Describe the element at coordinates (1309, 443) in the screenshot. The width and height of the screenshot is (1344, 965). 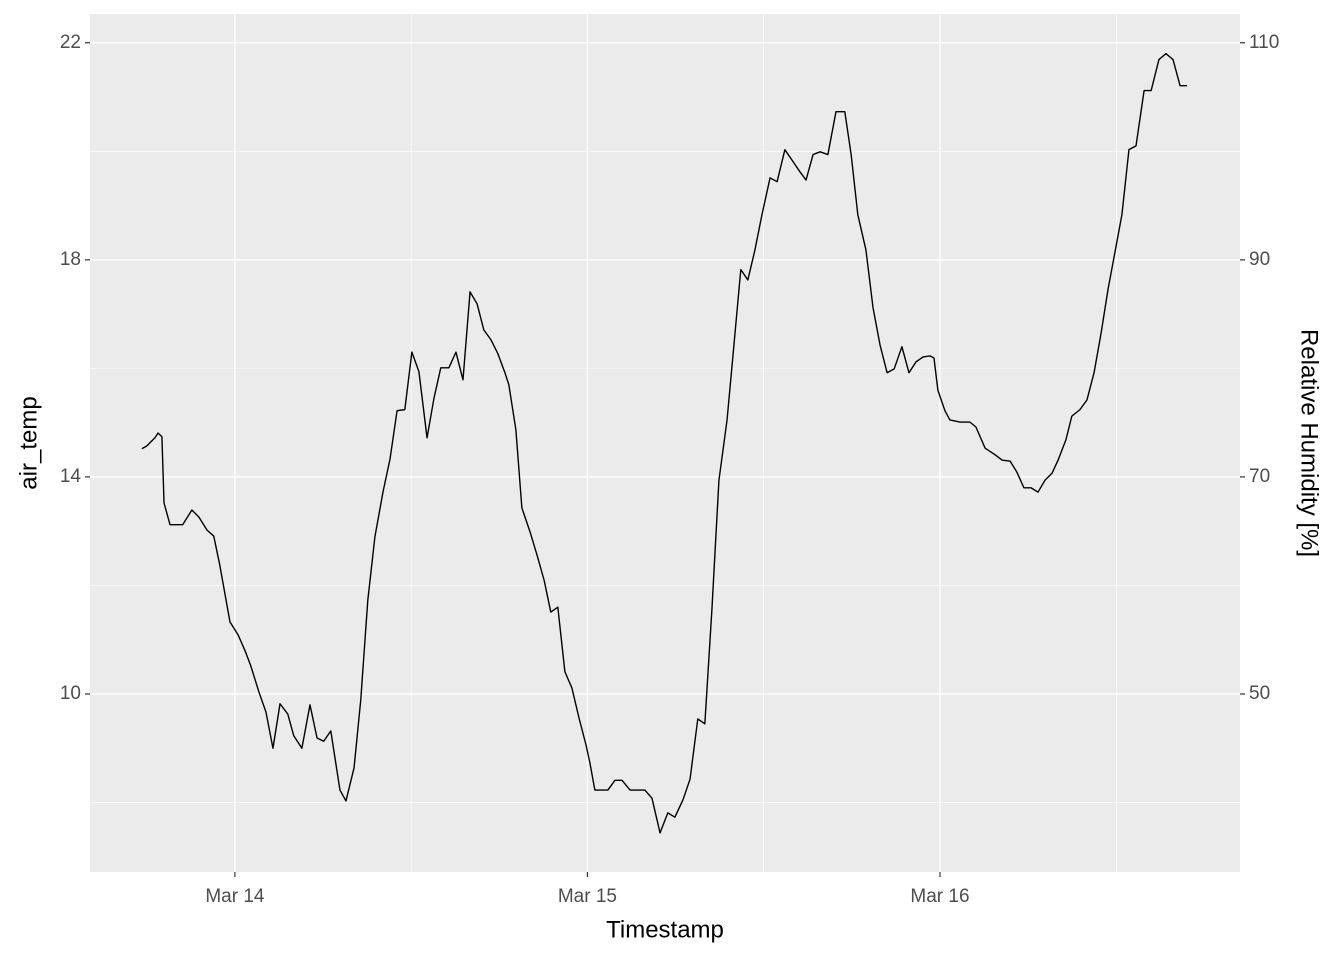
I see `y2-axis-title: Relative Humidity [%]` at that location.